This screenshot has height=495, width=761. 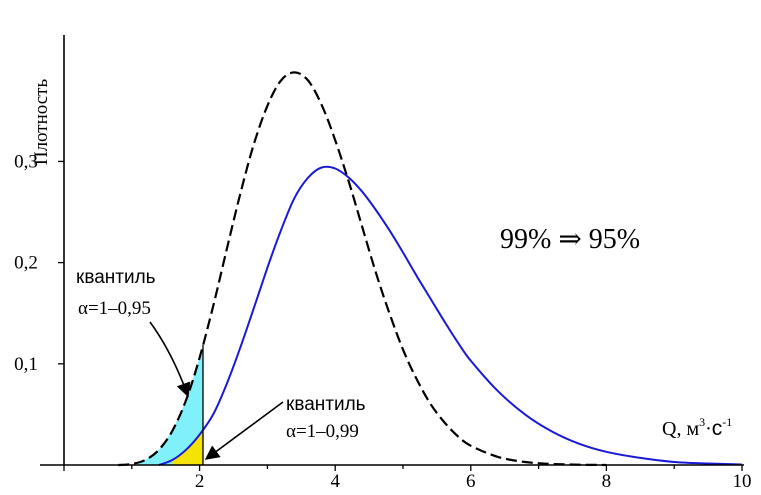 What do you see at coordinates (471, 481) in the screenshot?
I see `x-tick-label: 6` at bounding box center [471, 481].